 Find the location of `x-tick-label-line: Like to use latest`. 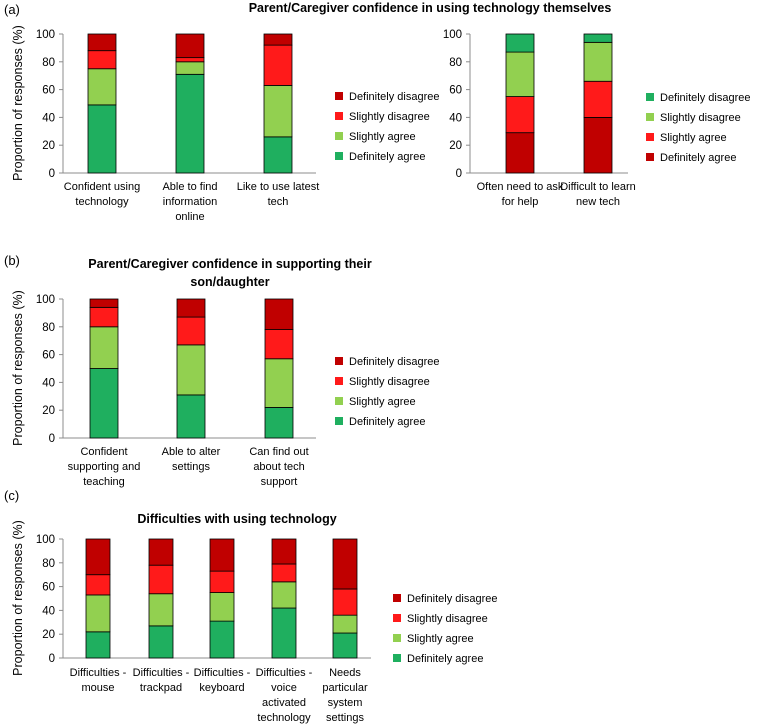

x-tick-label-line: Like to use latest is located at coordinates (278, 187).